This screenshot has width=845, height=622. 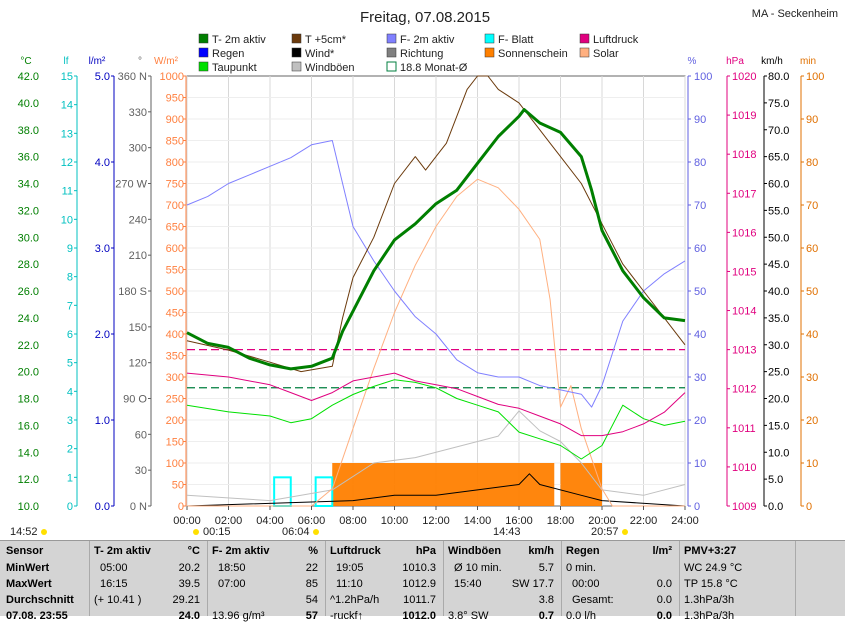 I want to click on axis-tick-min: 60, so click(x=812, y=249).